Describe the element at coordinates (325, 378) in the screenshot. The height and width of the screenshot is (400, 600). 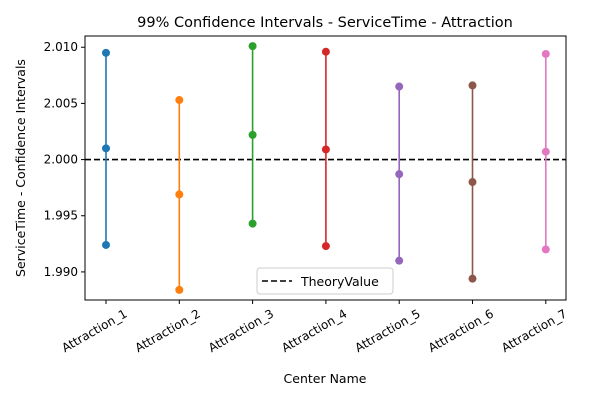
I see `x-axis-label: Center Name` at that location.